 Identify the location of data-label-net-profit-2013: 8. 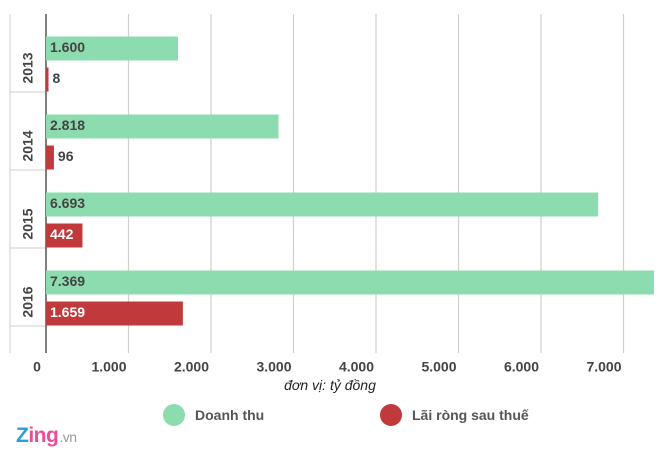
(57, 78).